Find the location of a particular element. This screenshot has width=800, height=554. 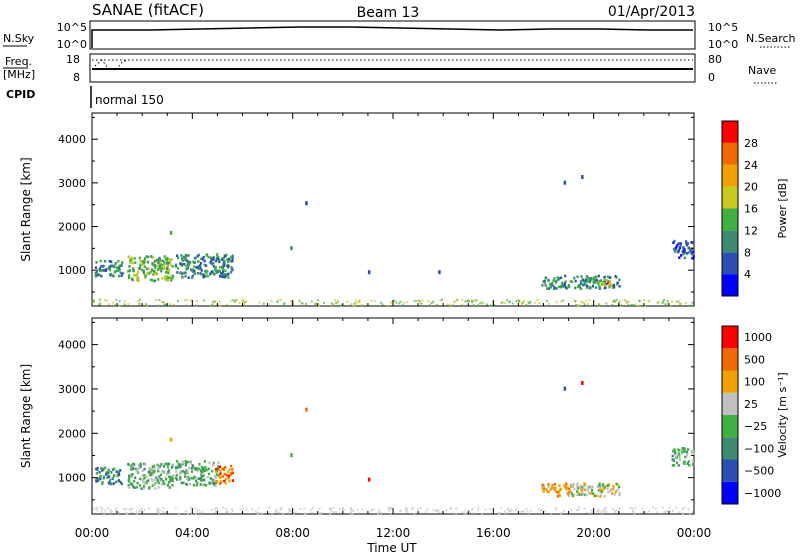

y-axis-label: Slant Range [km] is located at coordinates (26, 416).